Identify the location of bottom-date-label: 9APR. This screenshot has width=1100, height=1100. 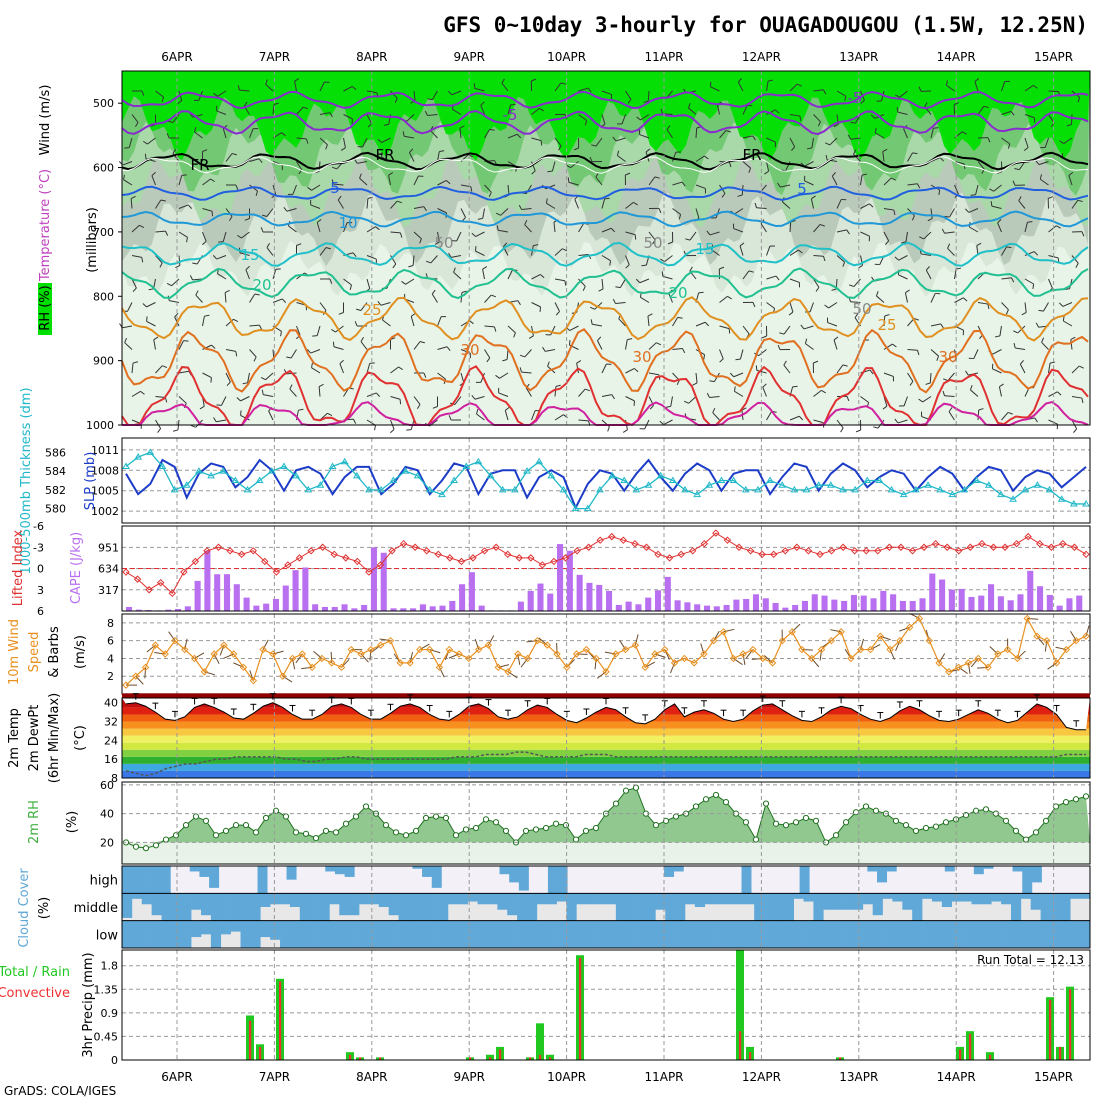
(468, 1077).